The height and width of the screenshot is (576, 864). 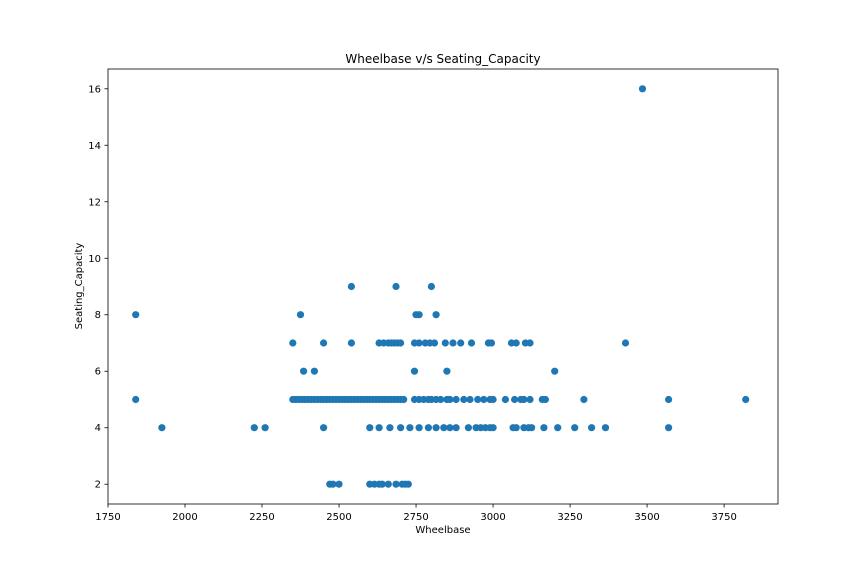 What do you see at coordinates (442, 59) in the screenshot?
I see `chart-title: Wheelbase v/s Seating_Capacity` at bounding box center [442, 59].